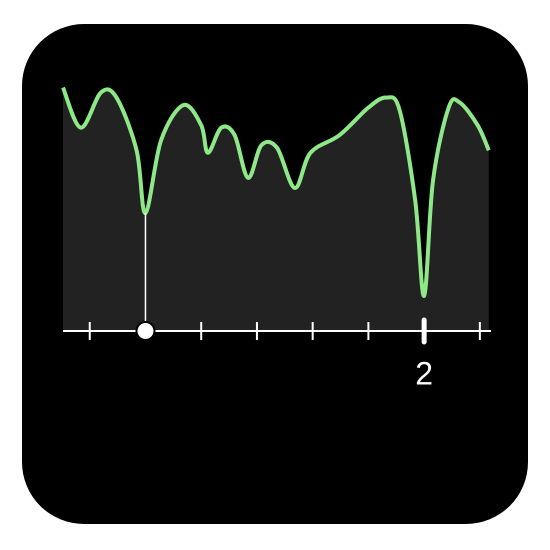  What do you see at coordinates (145, 331) in the screenshot?
I see `cursor-handle` at bounding box center [145, 331].